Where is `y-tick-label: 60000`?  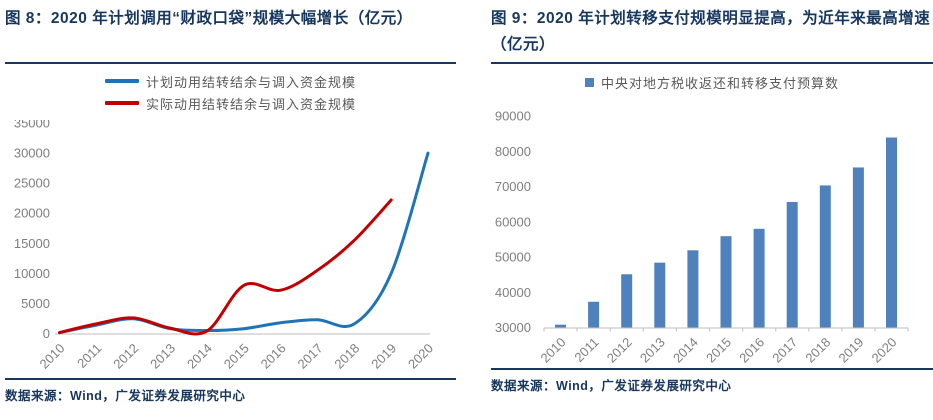 y-tick-label: 60000 is located at coordinates (513, 221).